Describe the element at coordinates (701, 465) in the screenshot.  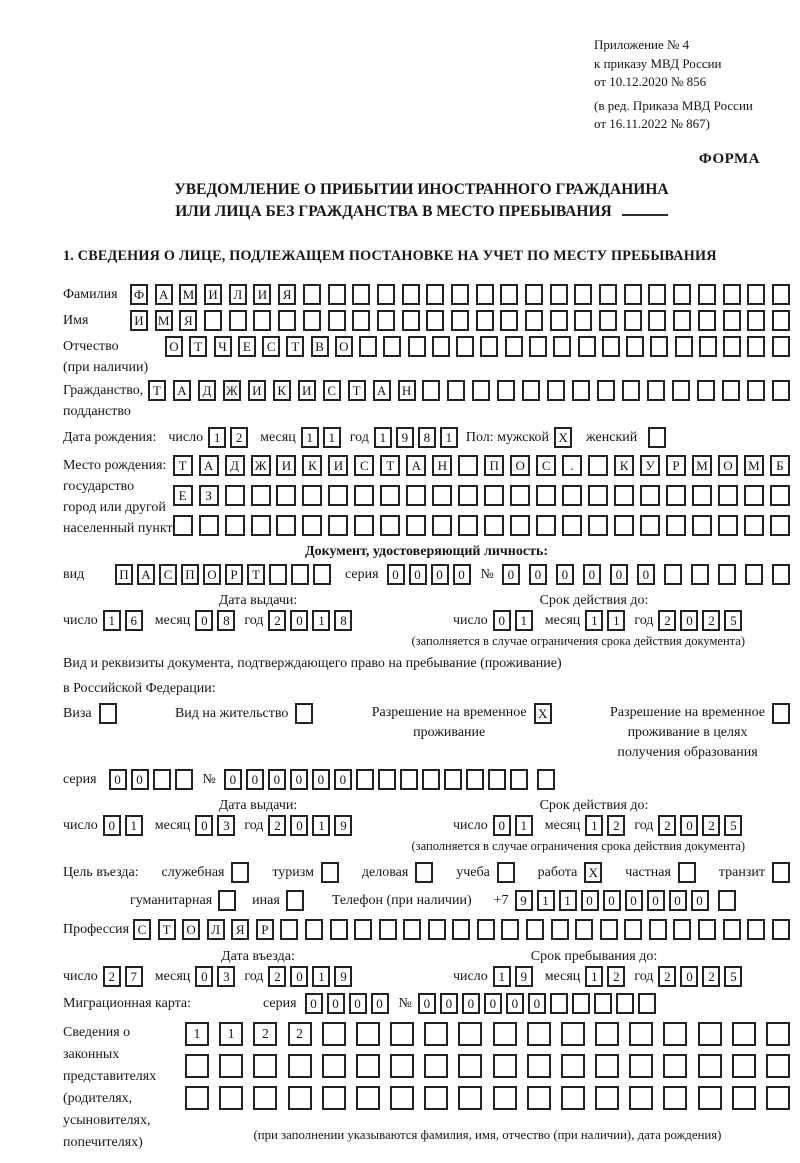
I see `char-box: М` at that location.